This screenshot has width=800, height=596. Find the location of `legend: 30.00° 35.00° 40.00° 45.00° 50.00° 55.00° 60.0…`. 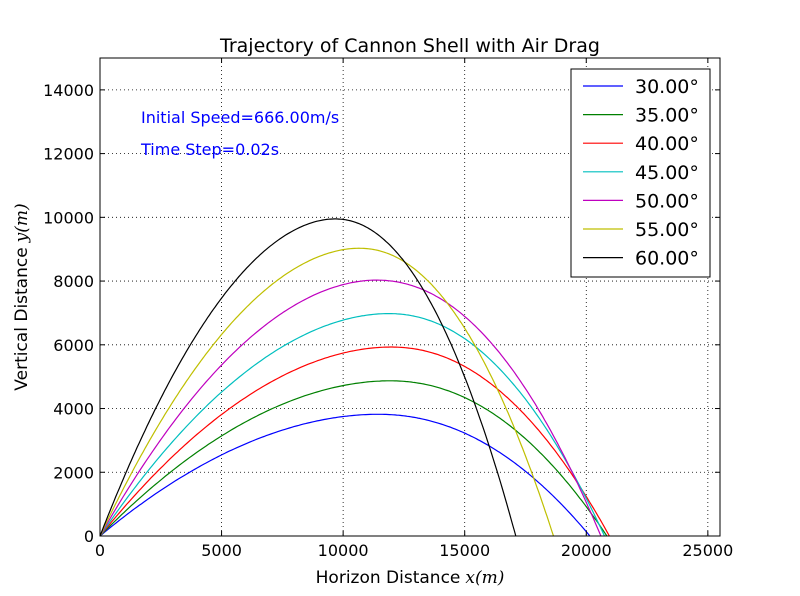

legend: 30.00° 35.00° 40.00° 45.00° 50.00° 55.00° 60.0… is located at coordinates (640, 173).